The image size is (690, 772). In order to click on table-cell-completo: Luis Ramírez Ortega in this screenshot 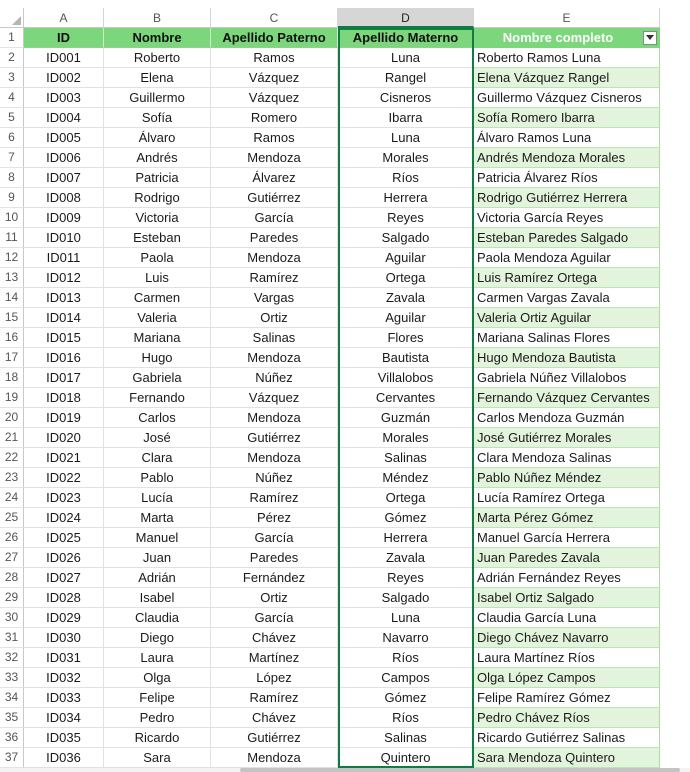, I will do `click(567, 278)`.